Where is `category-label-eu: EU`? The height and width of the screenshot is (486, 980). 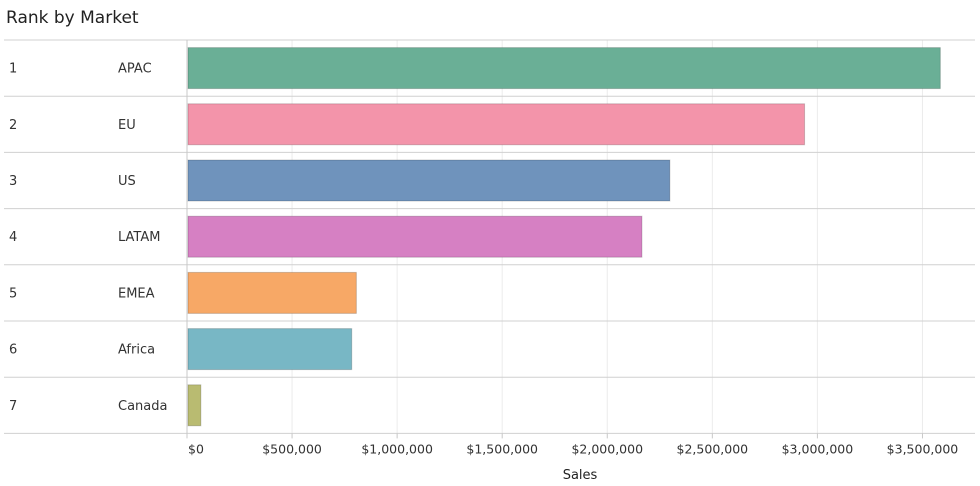
category-label-eu: EU is located at coordinates (127, 125).